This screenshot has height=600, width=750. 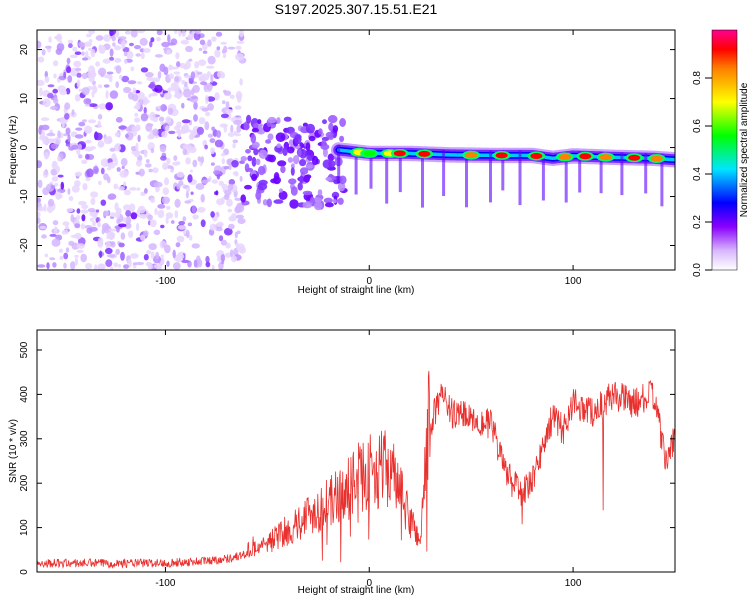 What do you see at coordinates (490, 176) in the screenshot?
I see `heatmap-streak` at bounding box center [490, 176].